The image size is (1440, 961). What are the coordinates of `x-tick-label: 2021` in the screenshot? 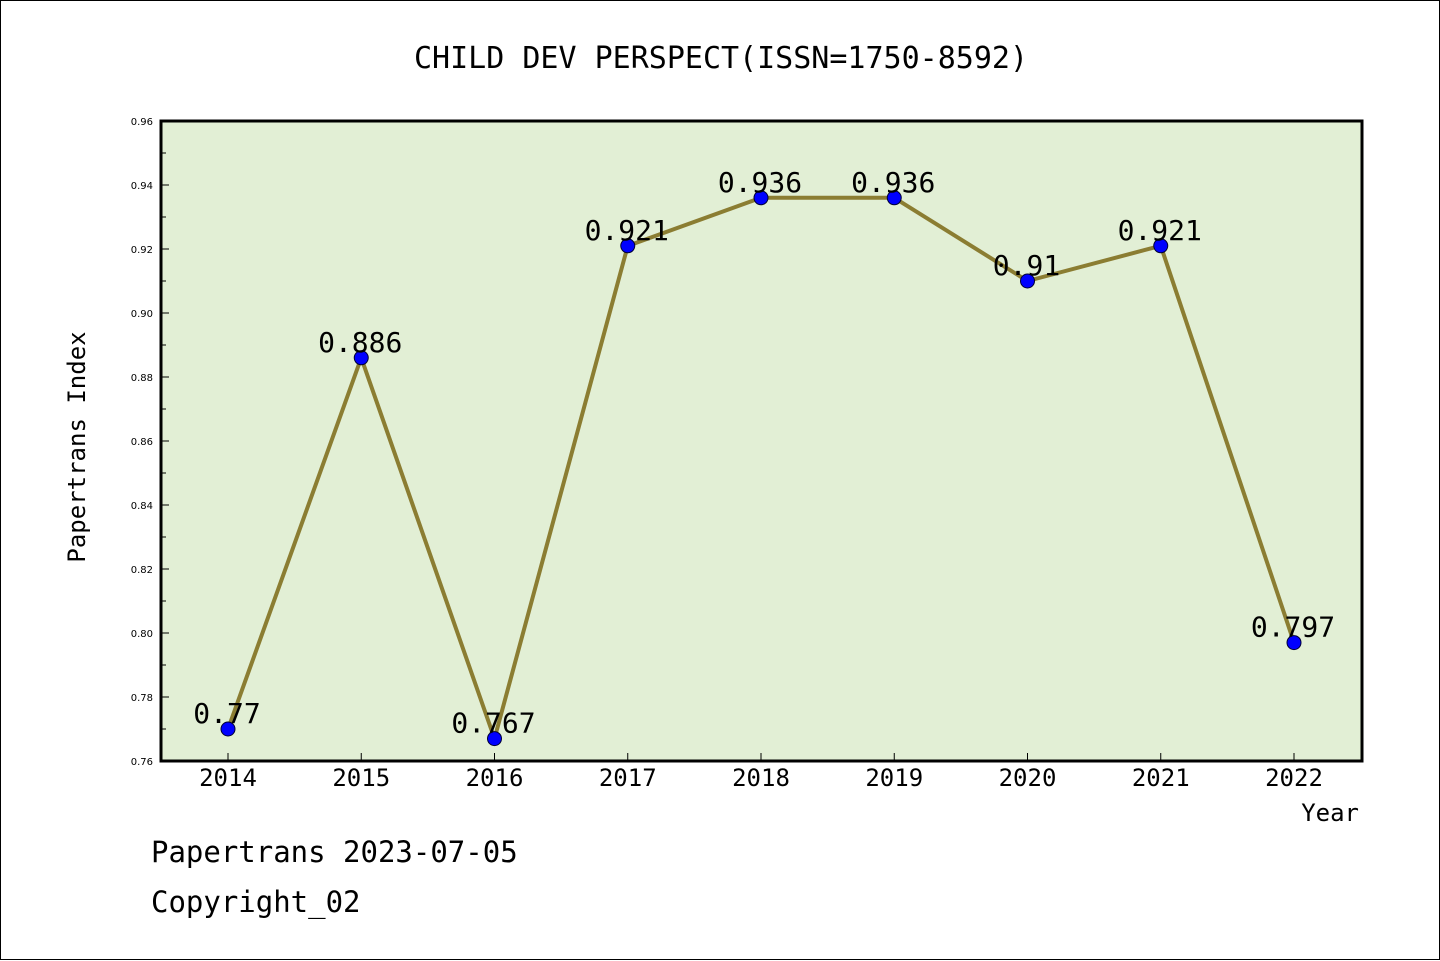 It's located at (1161, 778).